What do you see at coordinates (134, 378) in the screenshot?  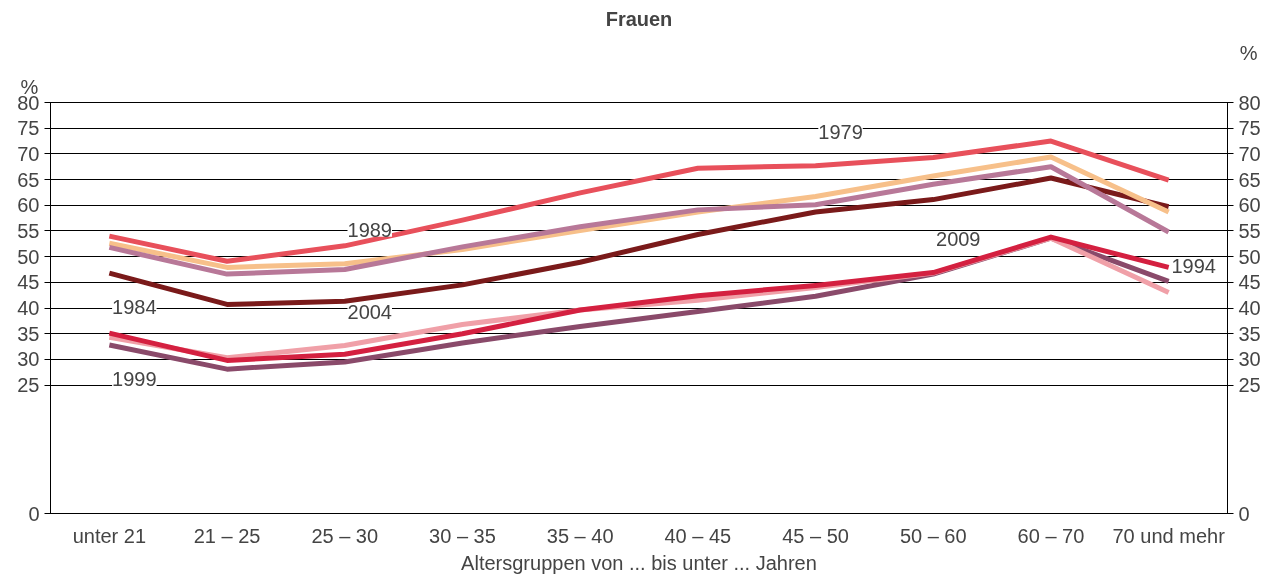 I see `annotation: 1999` at bounding box center [134, 378].